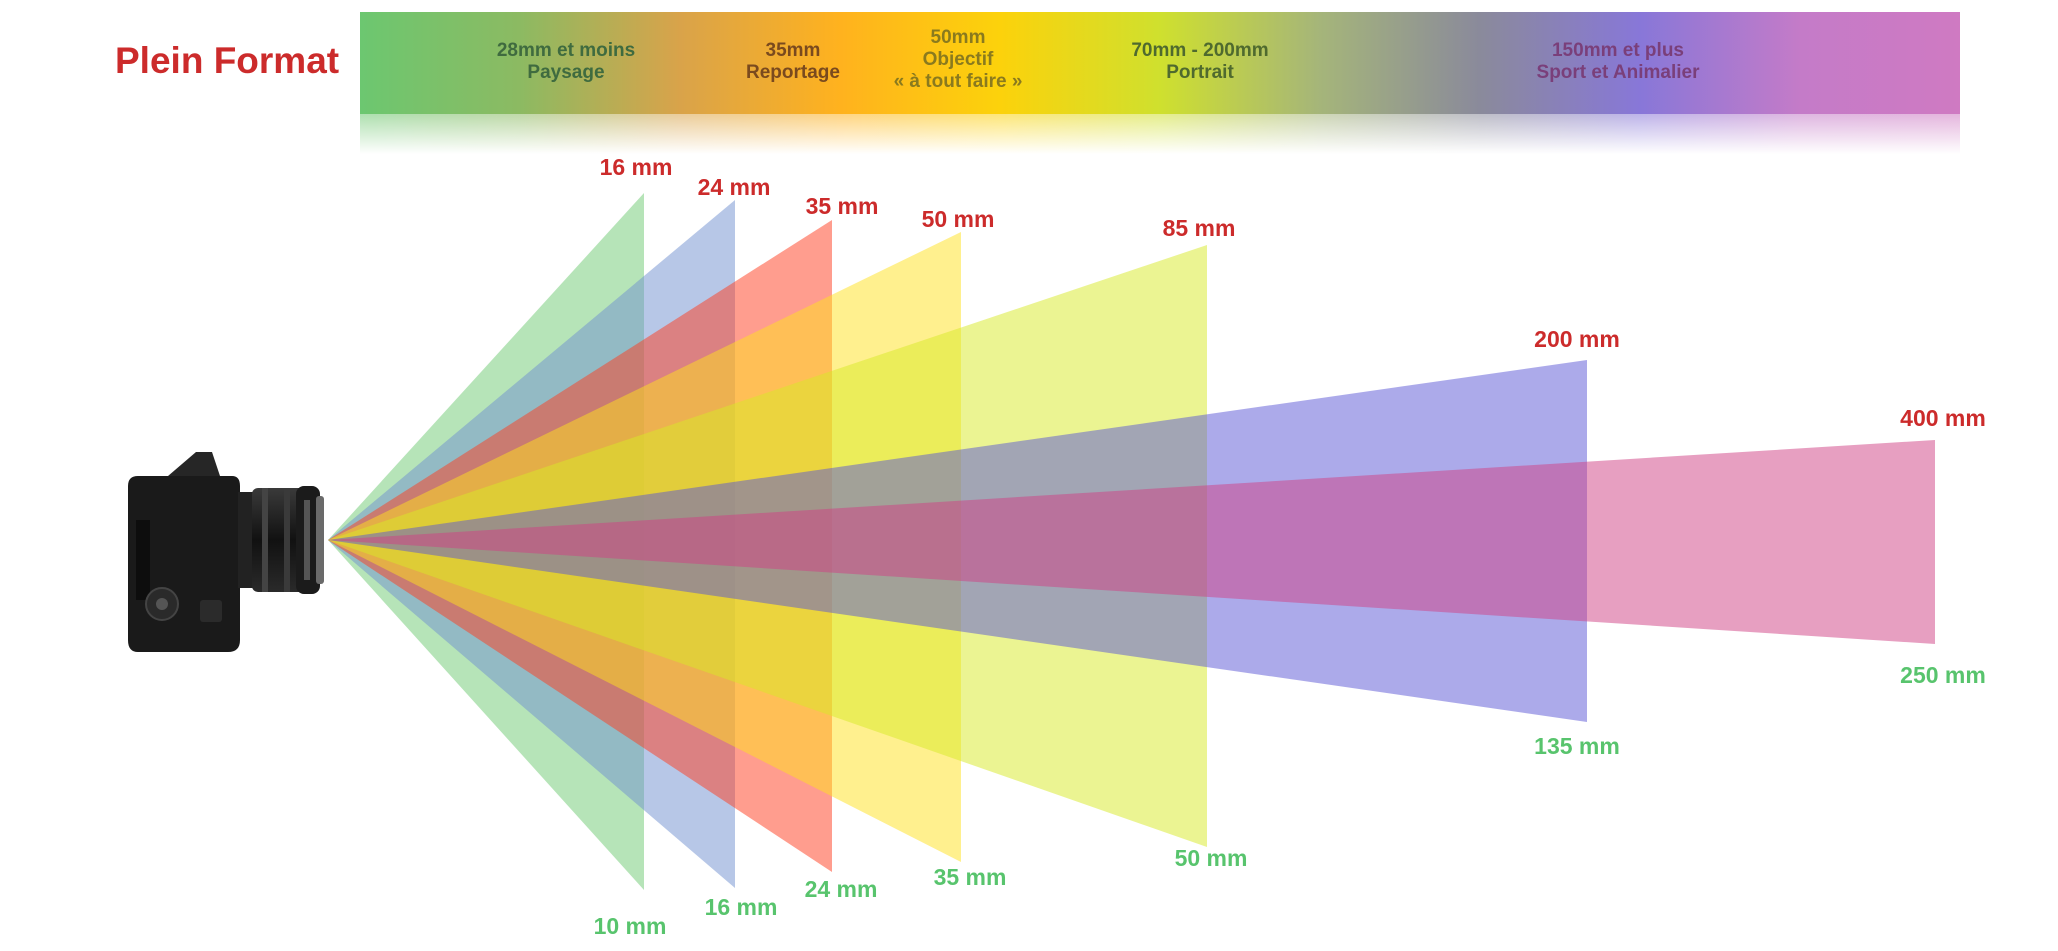 Image resolution: width=2058 pixels, height=951 pixels. Describe the element at coordinates (841, 889) in the screenshot. I see `focal-length-bottom-label: 24 mm` at that location.